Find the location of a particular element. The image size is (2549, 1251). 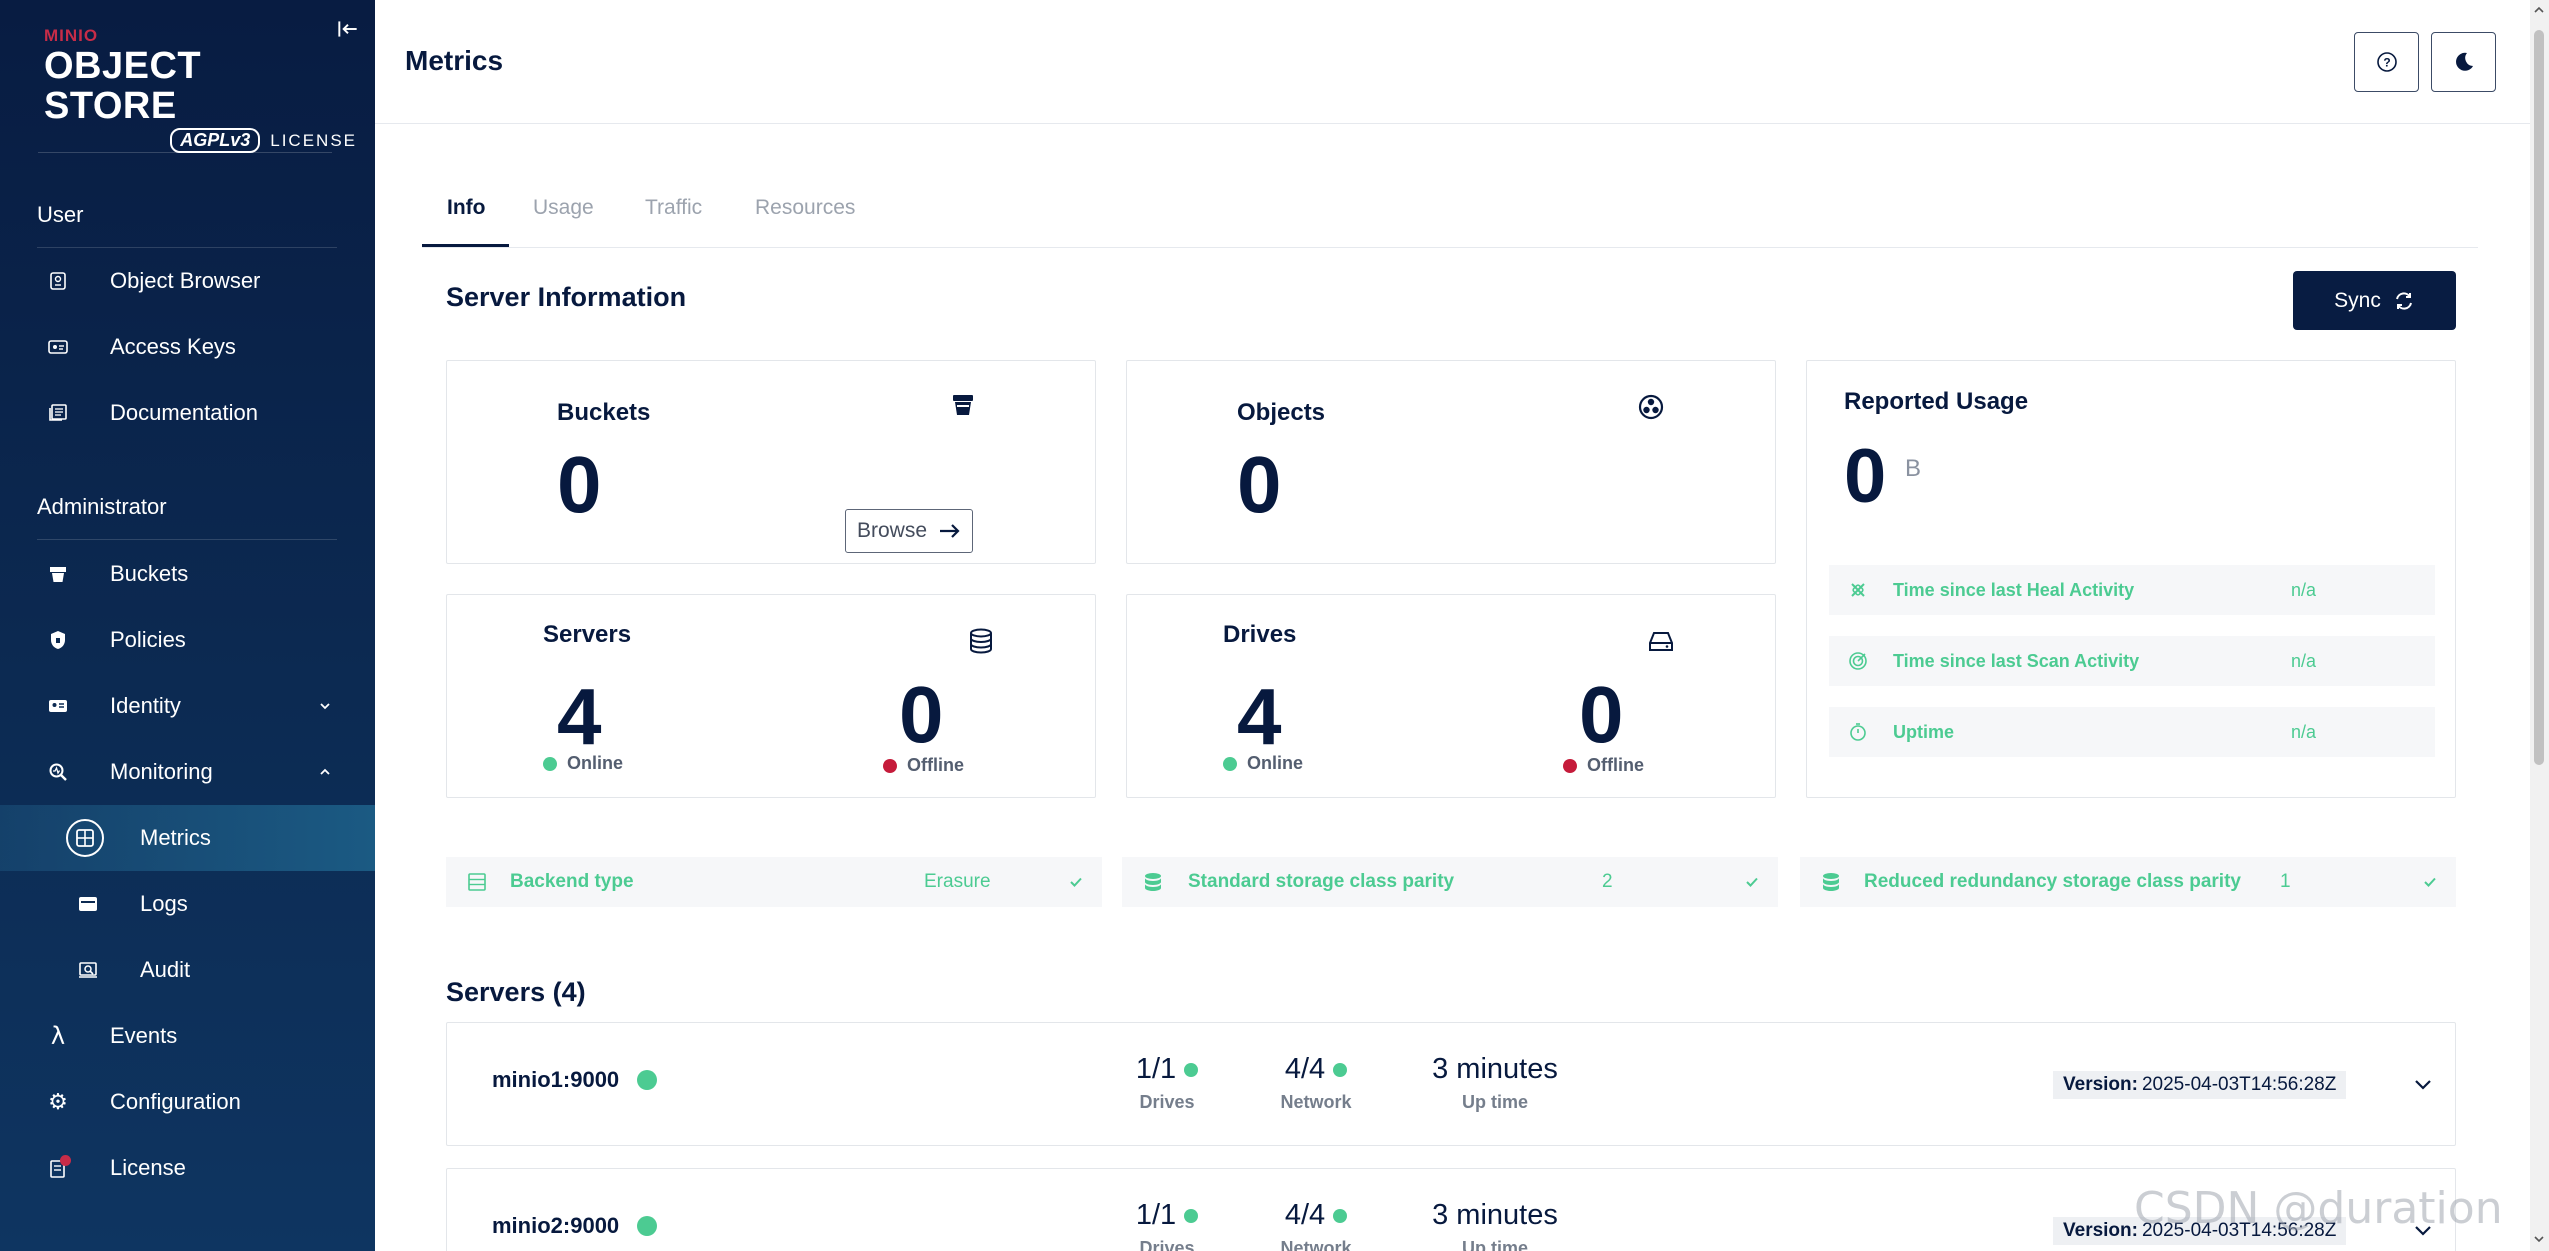

sidebar-item-access-keys: Access Keys is located at coordinates (187, 347).